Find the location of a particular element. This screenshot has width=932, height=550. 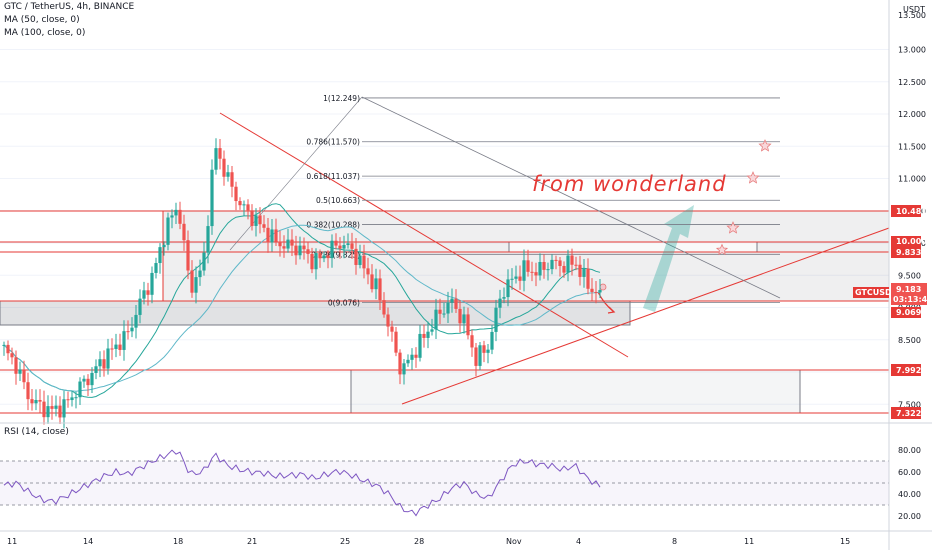

price-tag-7322: 7.322 is located at coordinates (906, 413).